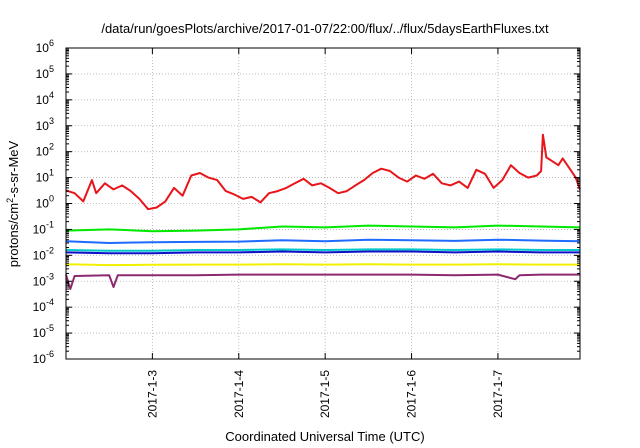  What do you see at coordinates (51, 121) in the screenshot?
I see `y-tick-exponent: 3` at bounding box center [51, 121].